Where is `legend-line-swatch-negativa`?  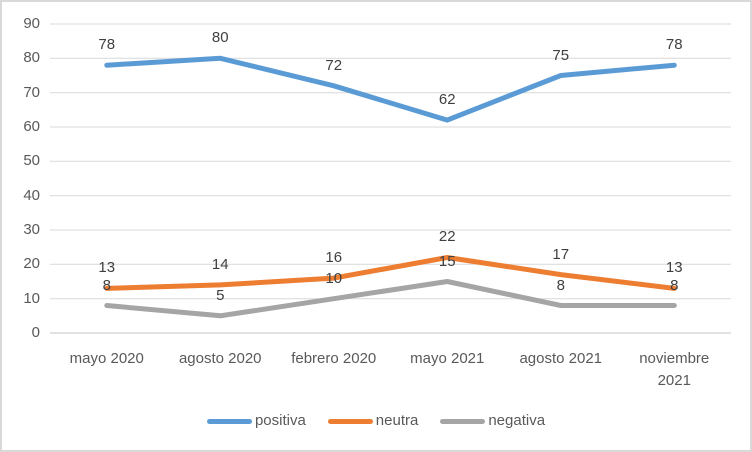
legend-line-swatch-negativa is located at coordinates (463, 421).